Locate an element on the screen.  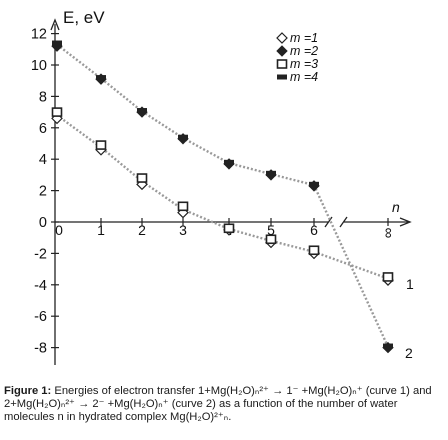
legend-marker-m2 is located at coordinates (282, 51).